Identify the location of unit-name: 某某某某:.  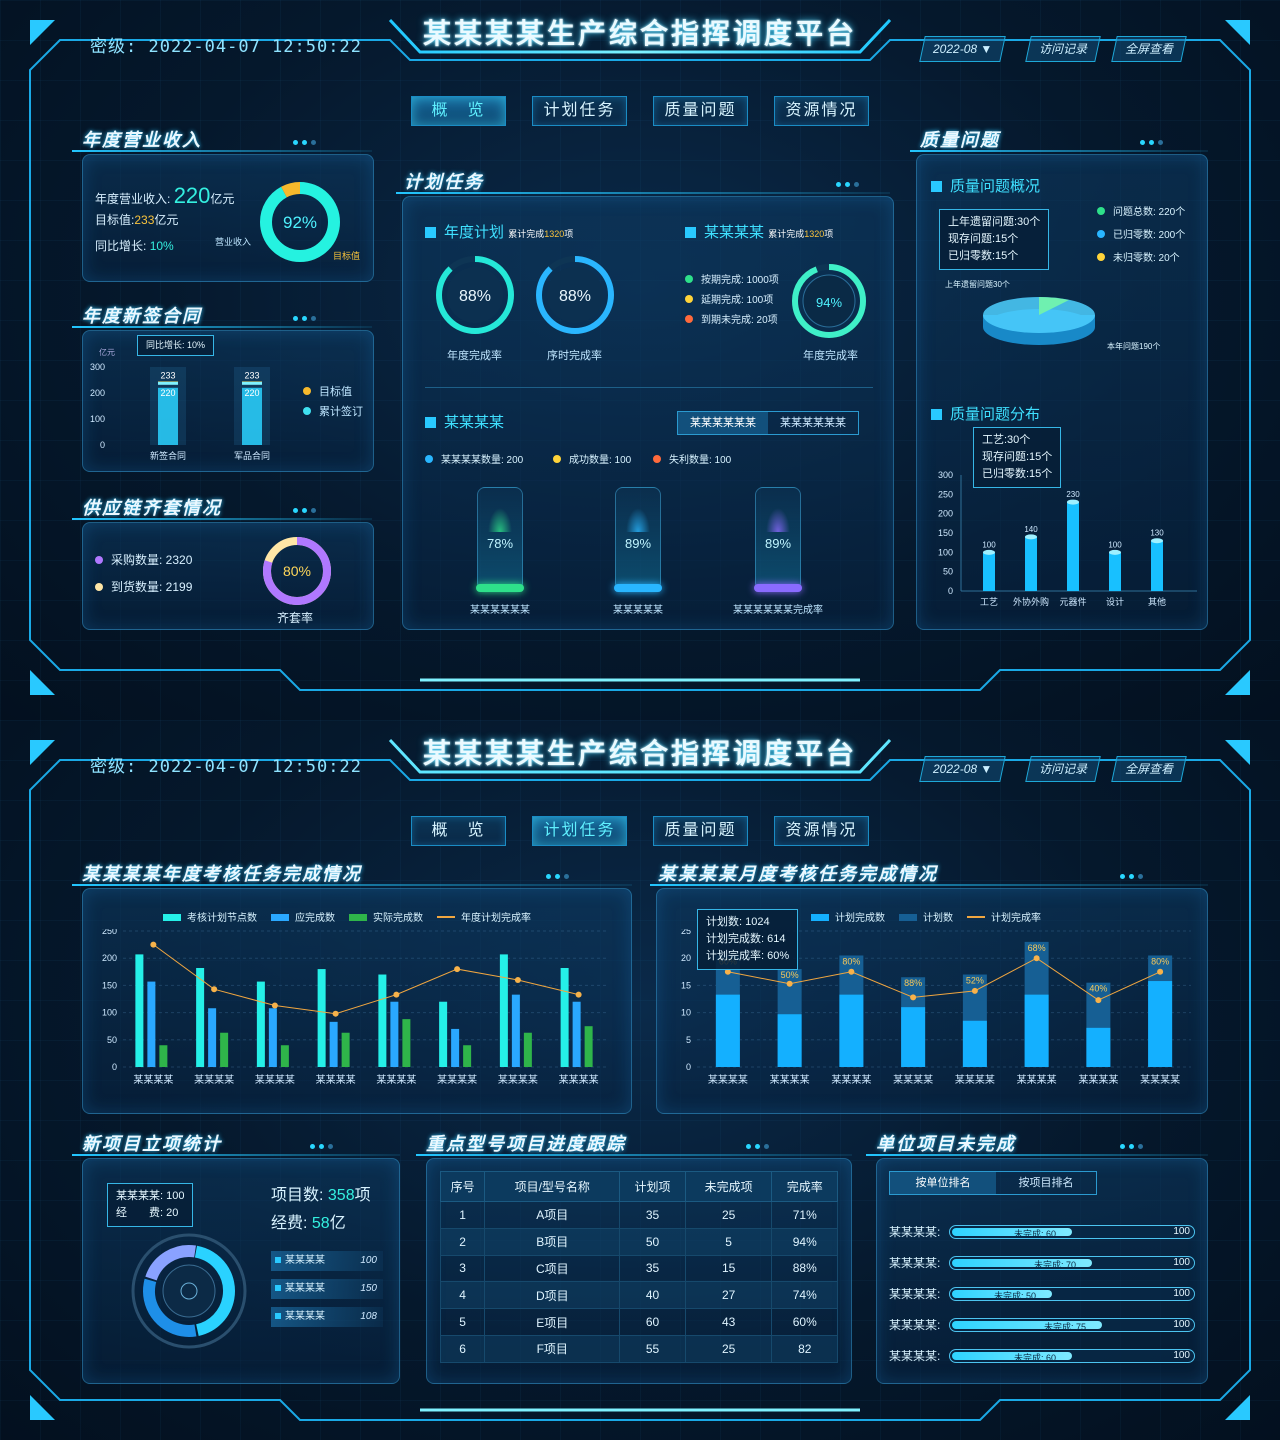
(915, 1294).